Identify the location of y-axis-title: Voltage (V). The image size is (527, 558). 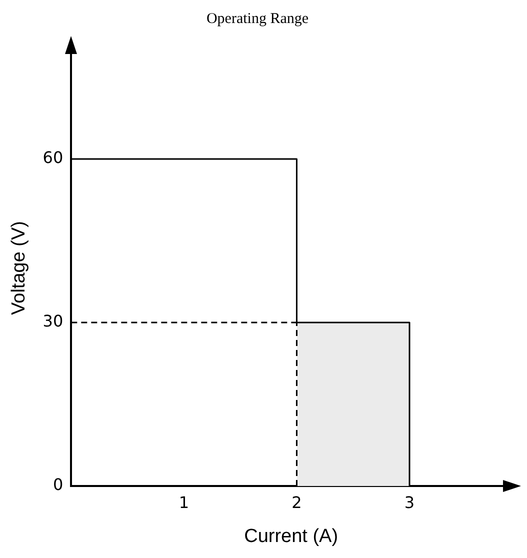
(19, 268).